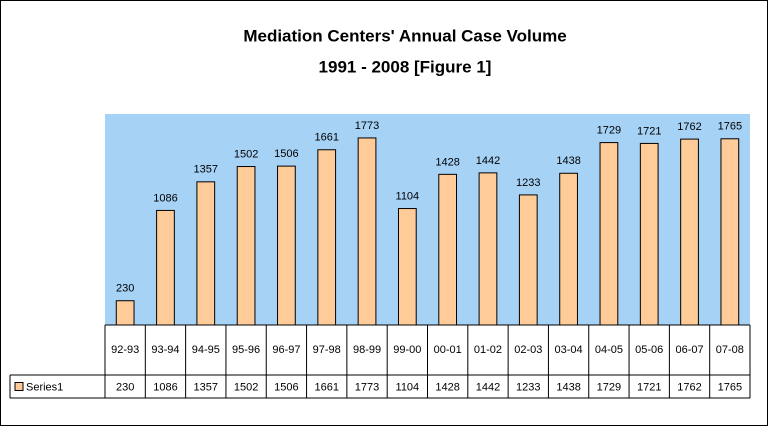  What do you see at coordinates (405, 66) in the screenshot?
I see `chart-subtitle: 1991 - 2008 [Figure 1]` at bounding box center [405, 66].